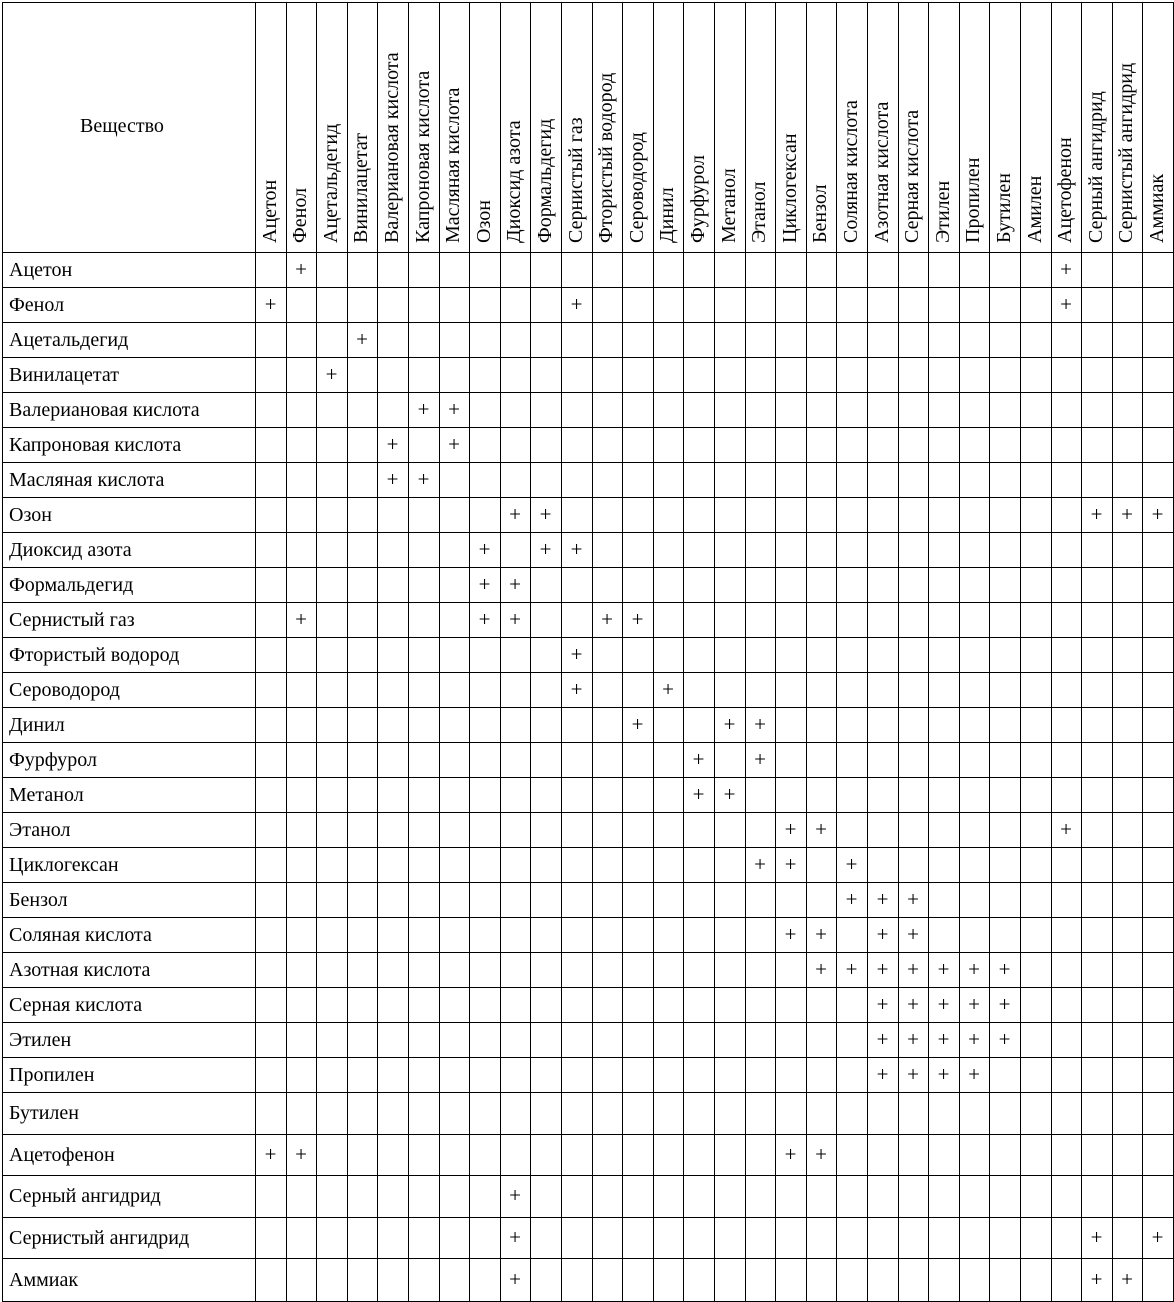 This screenshot has width=1174, height=1302. Describe the element at coordinates (40, 830) in the screenshot. I see `row-label: Этанол` at that location.